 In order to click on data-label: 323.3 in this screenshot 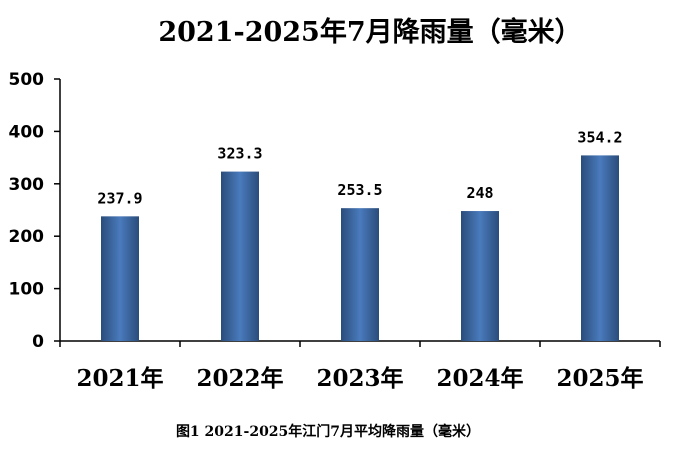, I will do `click(239, 154)`.